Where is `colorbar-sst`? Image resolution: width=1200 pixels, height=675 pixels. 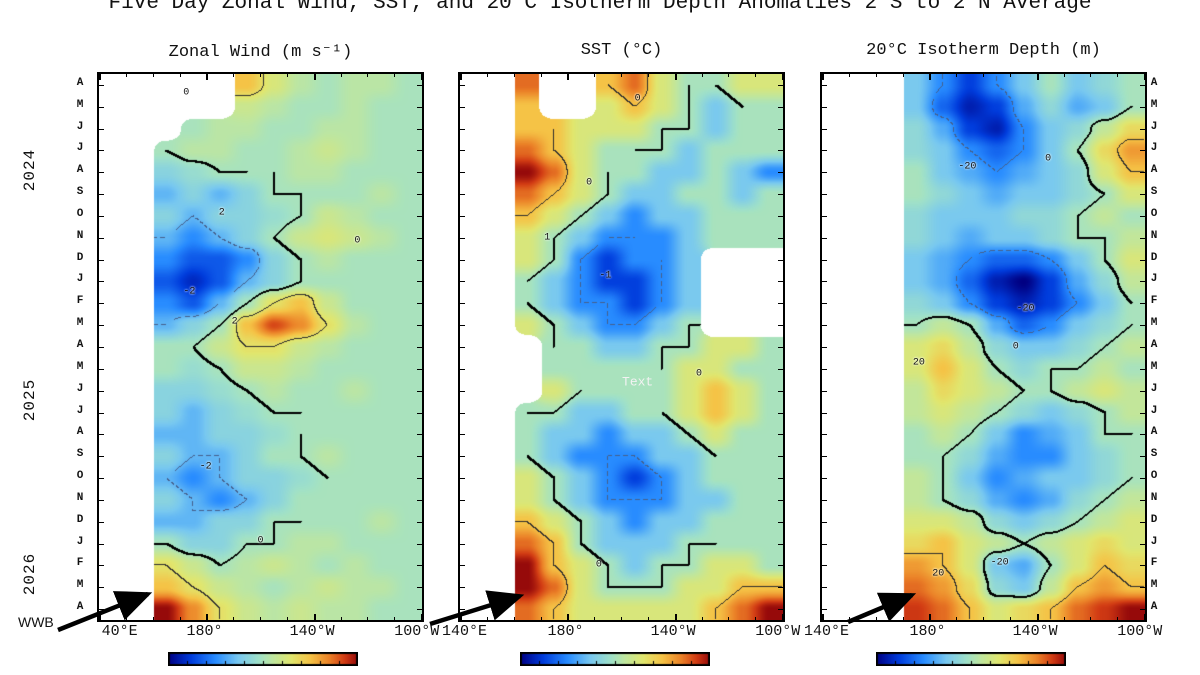 colorbar-sst is located at coordinates (615, 659).